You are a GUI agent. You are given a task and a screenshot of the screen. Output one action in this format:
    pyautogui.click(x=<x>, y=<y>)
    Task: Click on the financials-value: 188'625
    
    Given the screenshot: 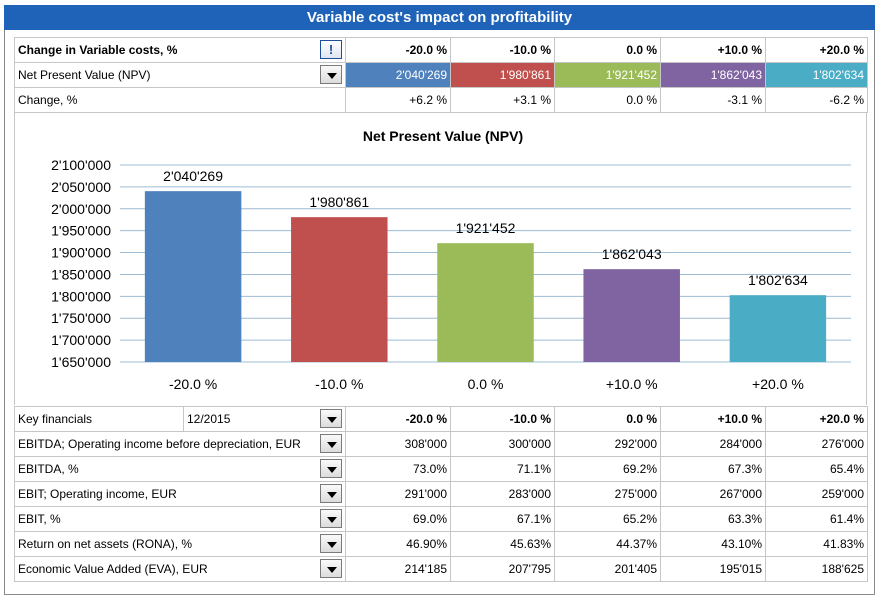 What is the action you would take?
    pyautogui.click(x=816, y=569)
    